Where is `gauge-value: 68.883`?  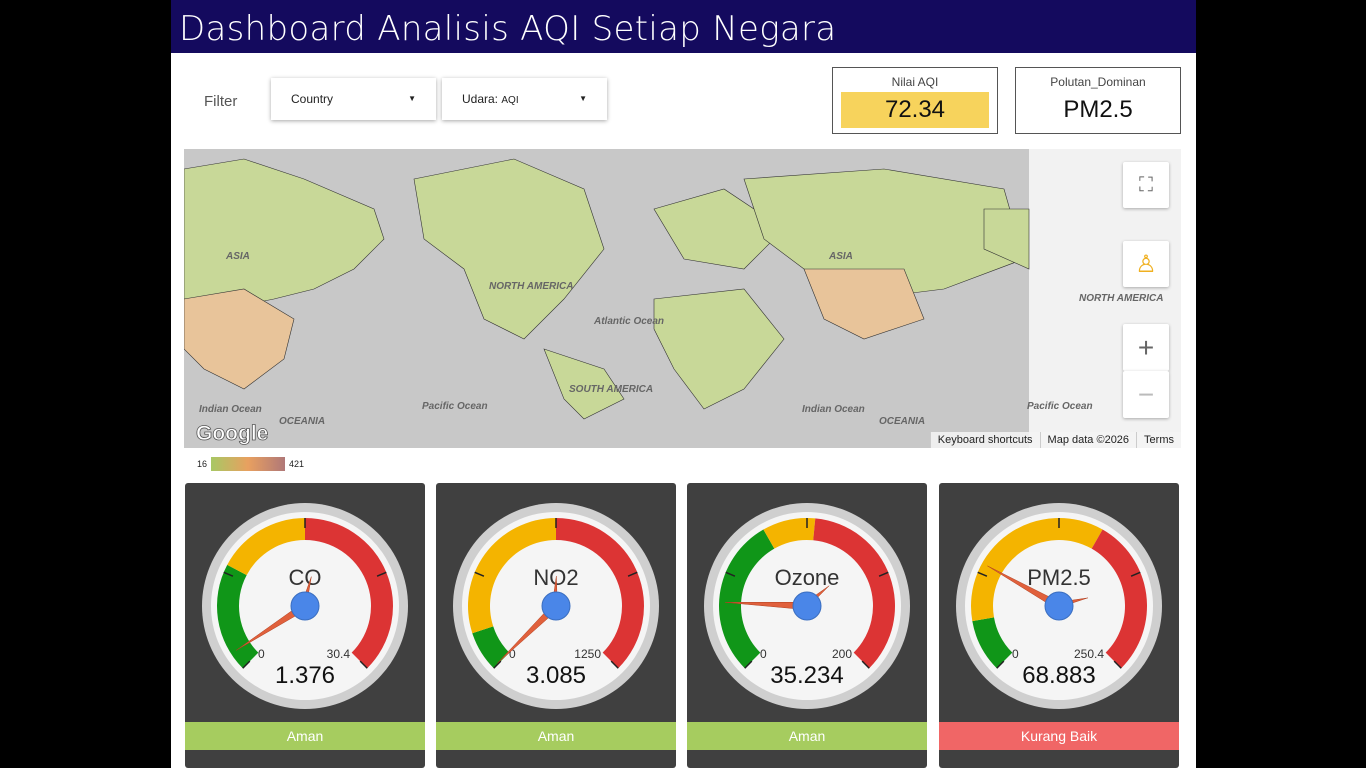 gauge-value: 68.883 is located at coordinates (1058, 675).